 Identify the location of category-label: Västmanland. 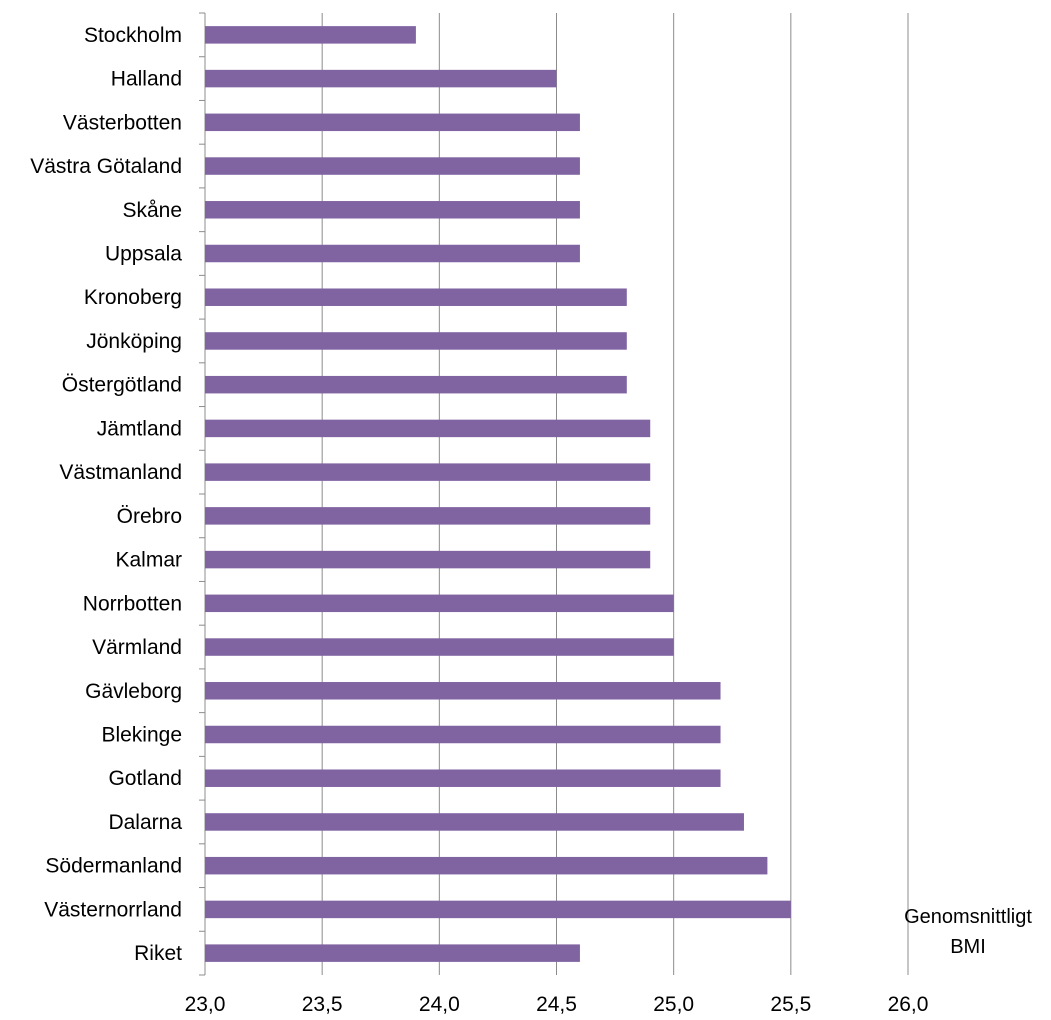
(120, 472).